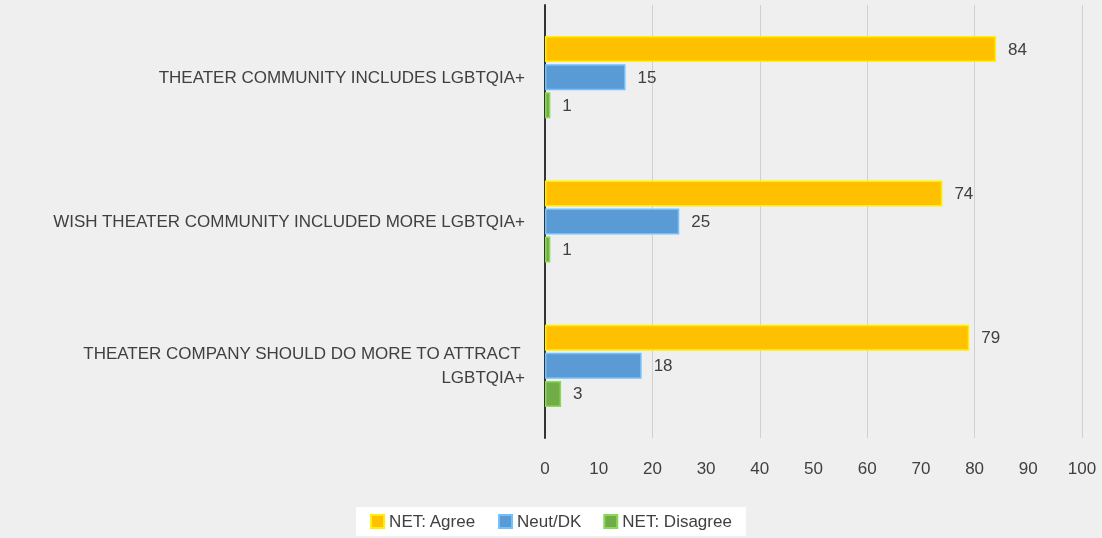 Image resolution: width=1102 pixels, height=538 pixels. What do you see at coordinates (304, 366) in the screenshot?
I see `y-tick-label: THEATER COMPANY SHOULD DO MORE TO ATTRACT LGBTQIA+` at bounding box center [304, 366].